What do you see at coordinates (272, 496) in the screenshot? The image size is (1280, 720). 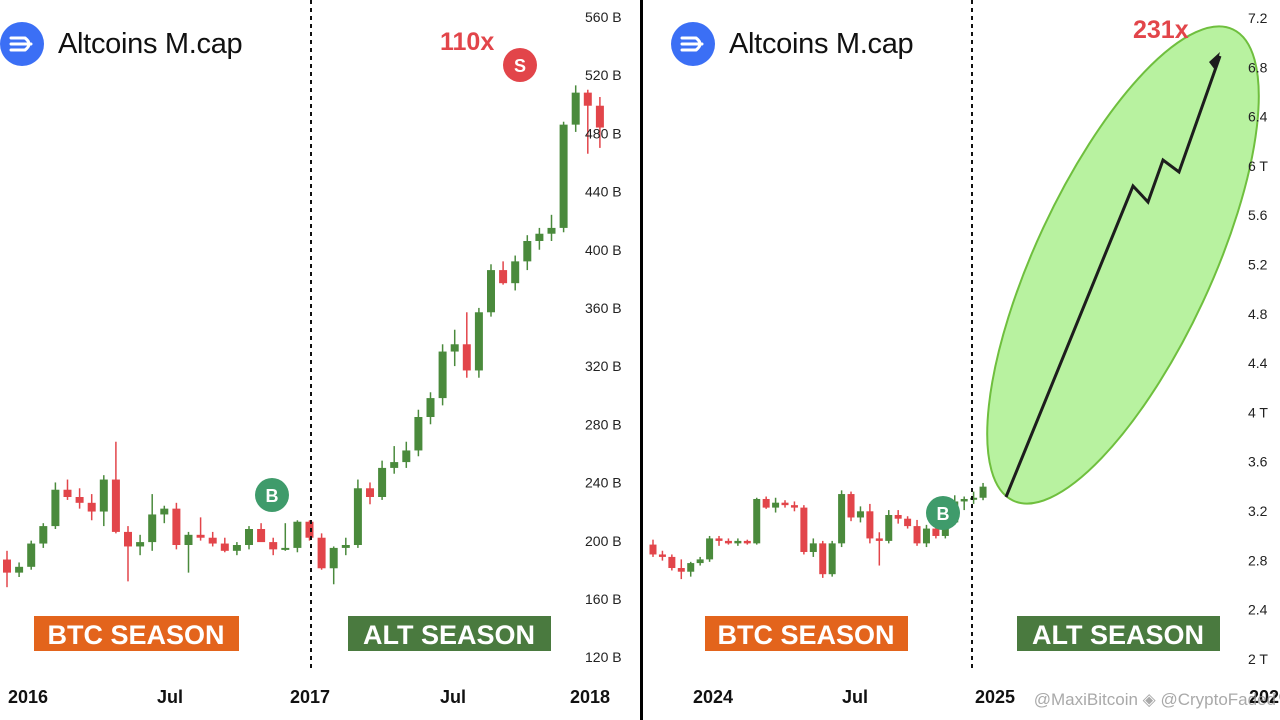 I see `left-buy-marker-label: B` at bounding box center [272, 496].